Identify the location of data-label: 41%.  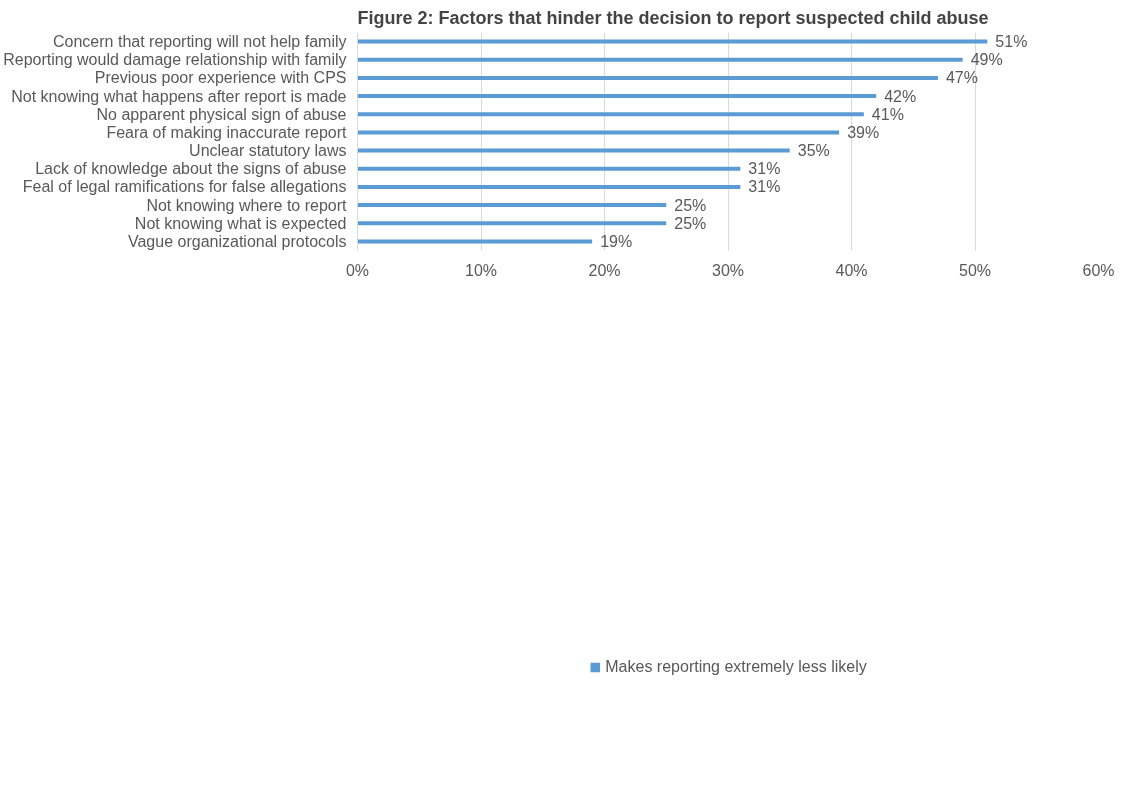
(887, 114).